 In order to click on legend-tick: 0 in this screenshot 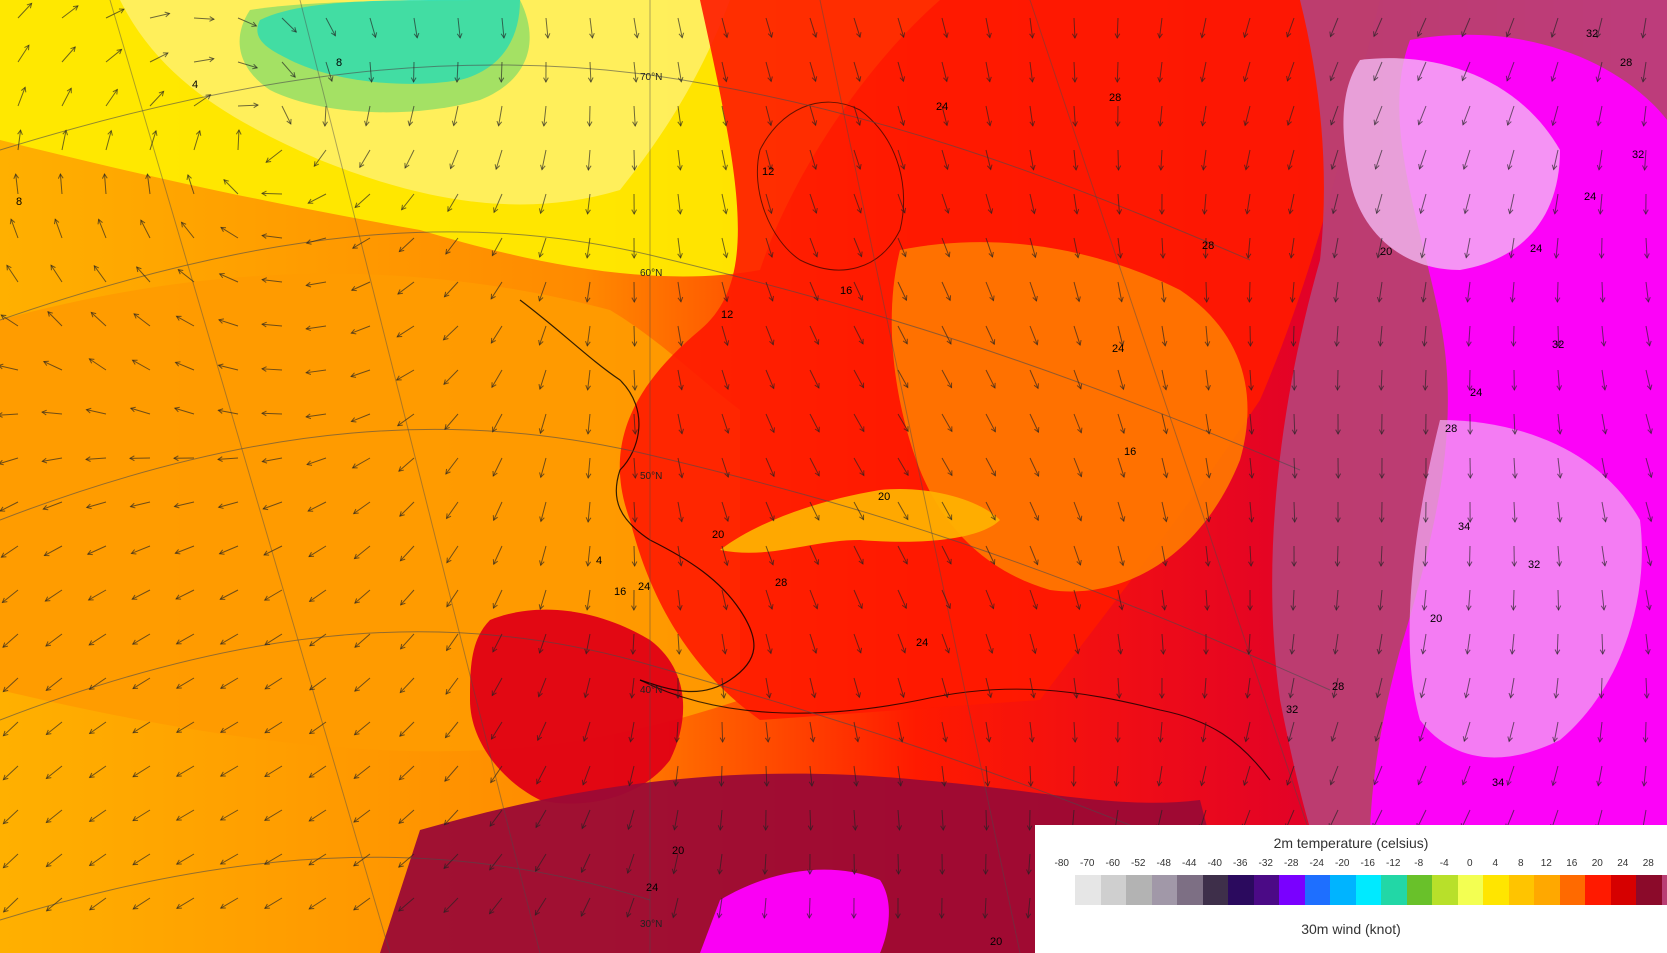, I will do `click(1469, 863)`.